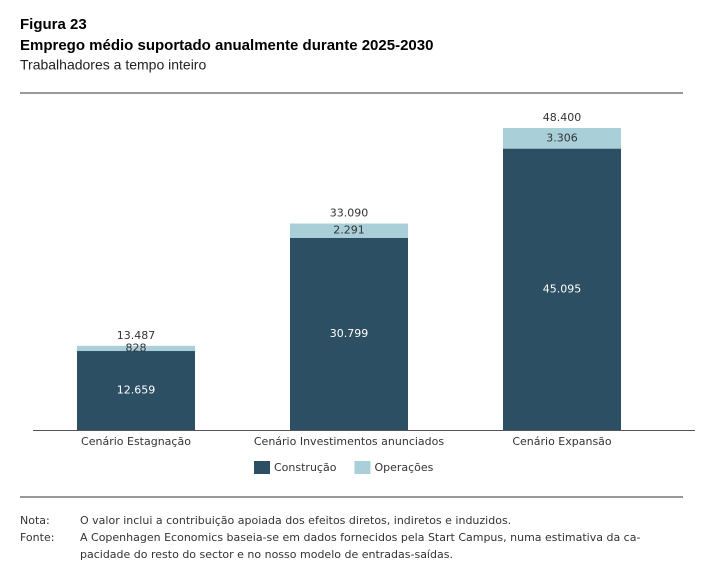 The width and height of the screenshot is (711, 577). What do you see at coordinates (562, 441) in the screenshot?
I see `x-tick-label: Cenário Expansão` at bounding box center [562, 441].